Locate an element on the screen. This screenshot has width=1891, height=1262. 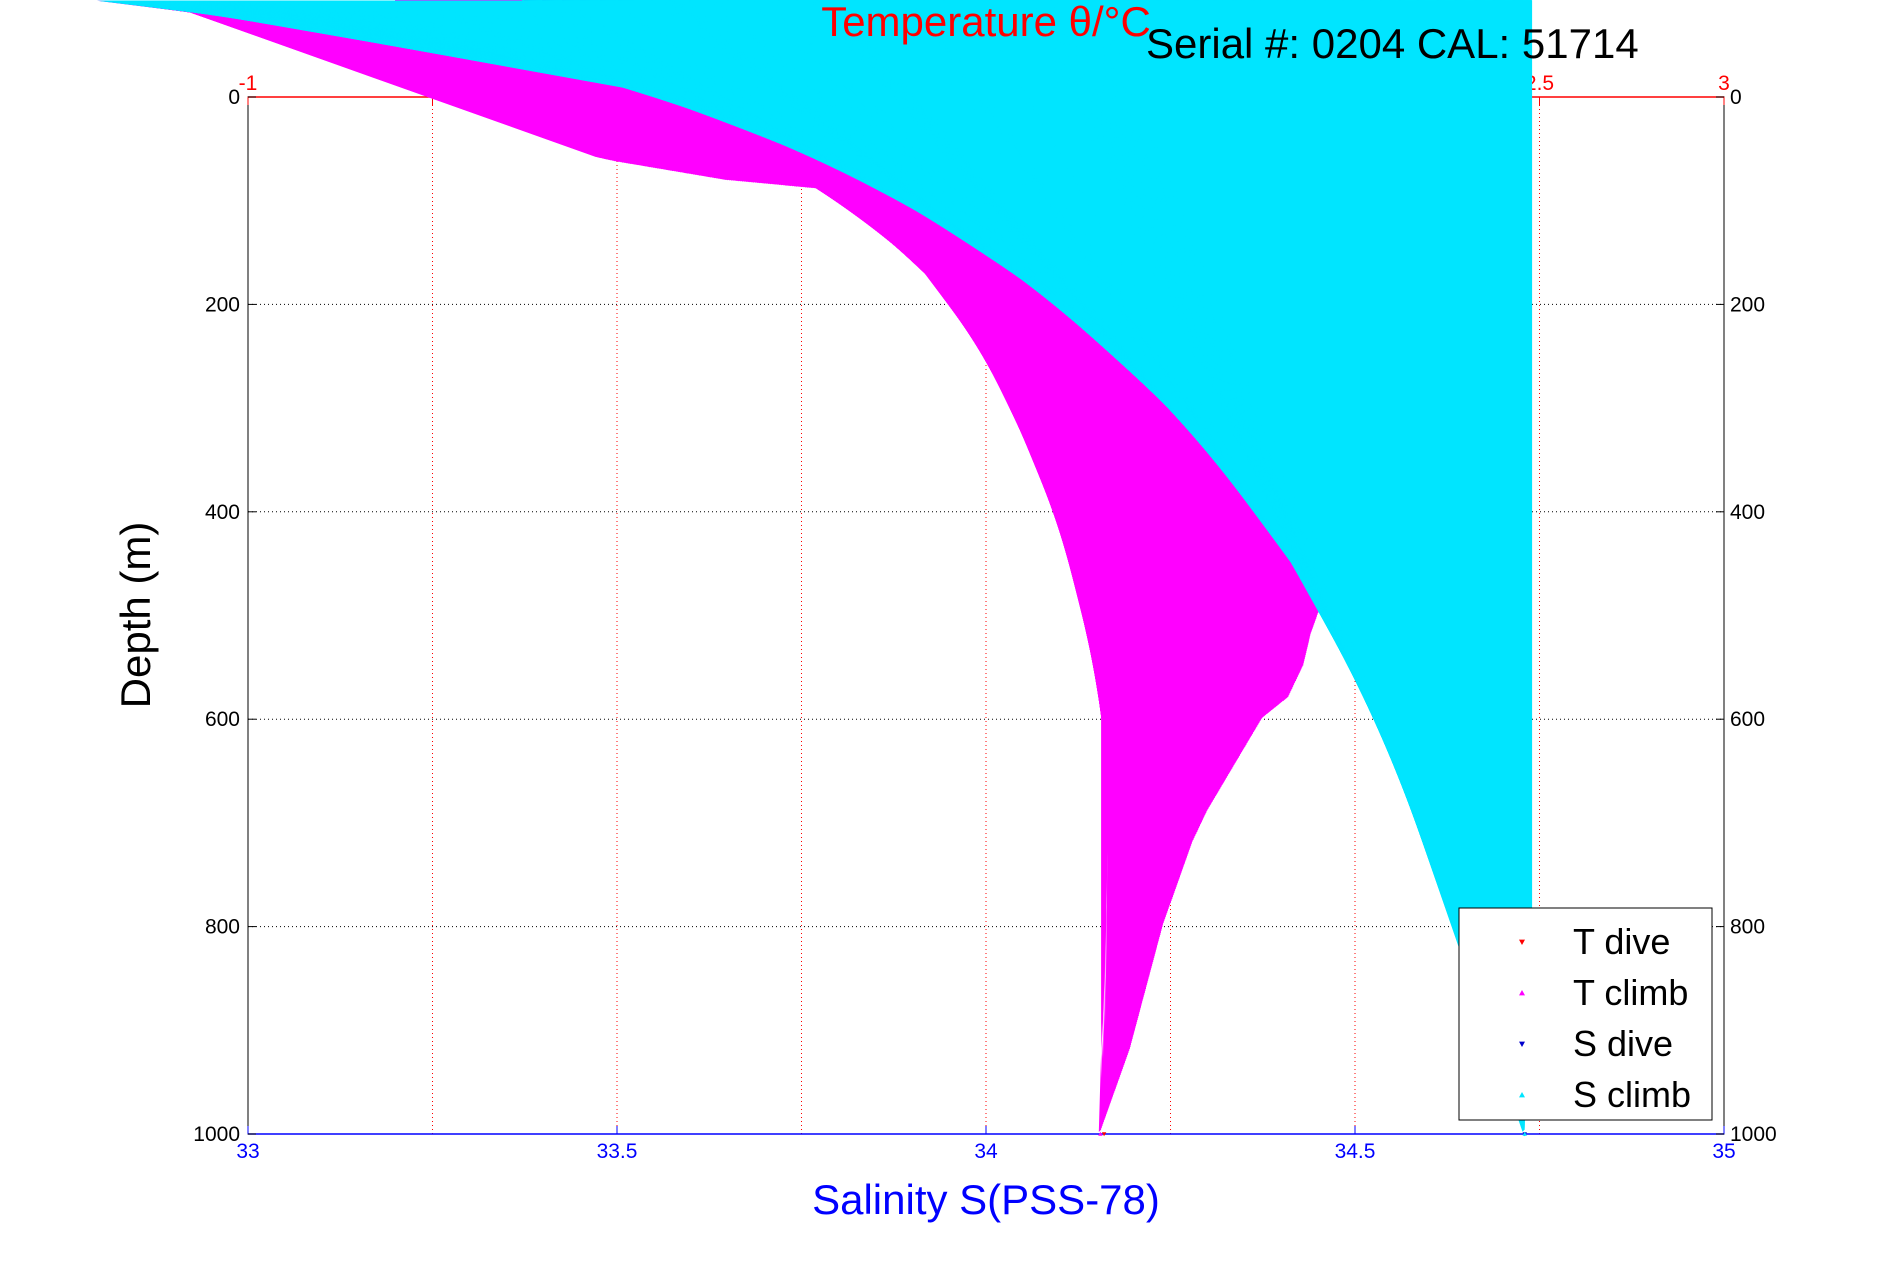
left-tick-label: 0 is located at coordinates (234, 97).